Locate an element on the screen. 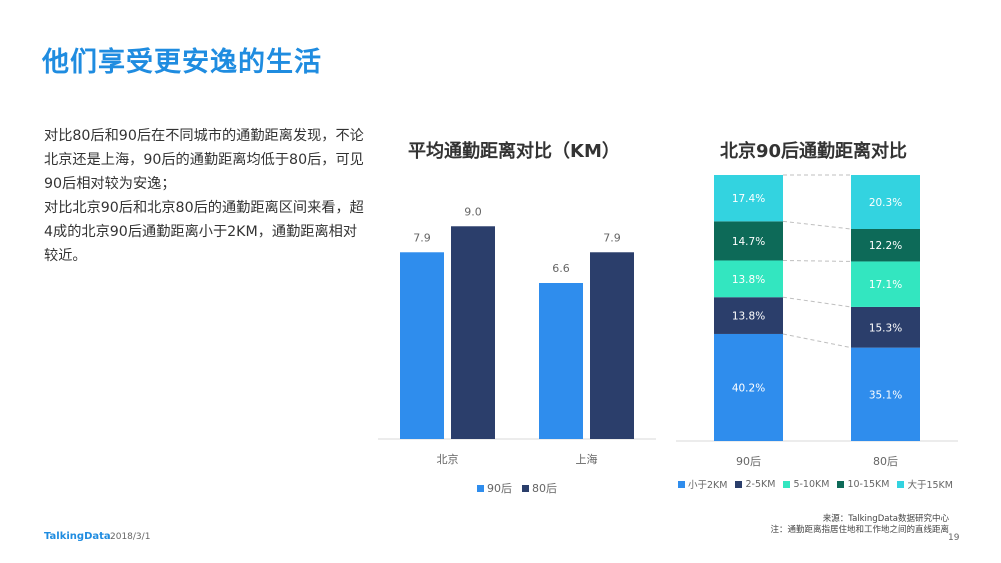 Image resolution: width=1001 pixels, height=563 pixels. chart2-legend-label-10-15: 10-15KM is located at coordinates (868, 484).